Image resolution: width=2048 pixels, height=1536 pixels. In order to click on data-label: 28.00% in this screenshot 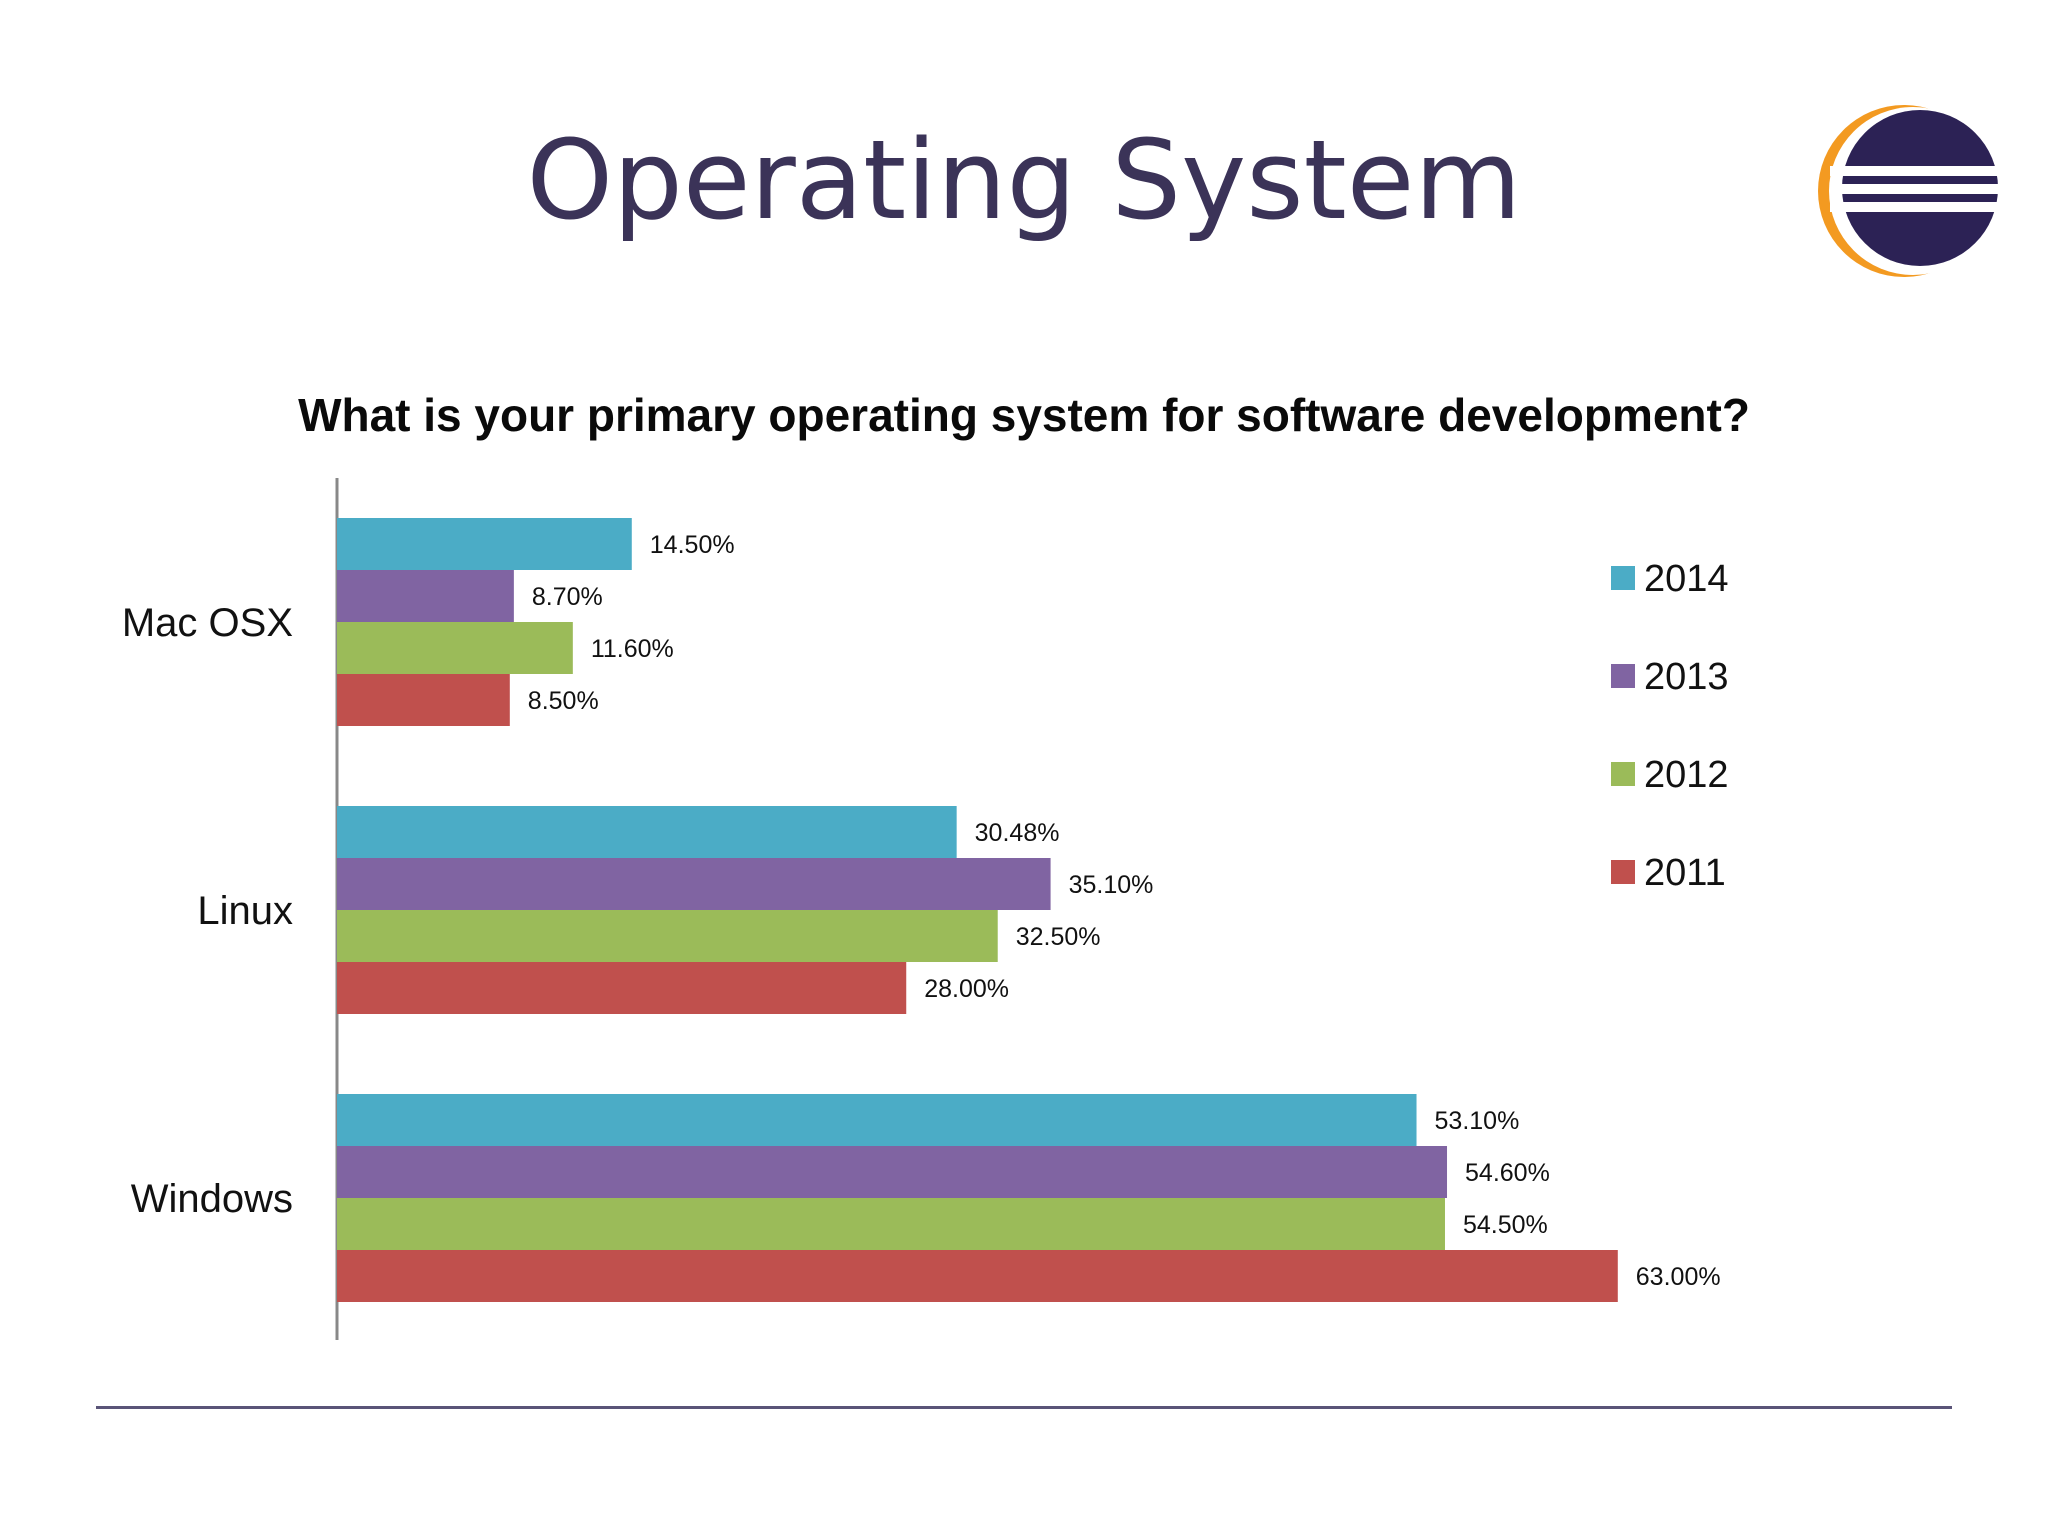, I will do `click(966, 989)`.